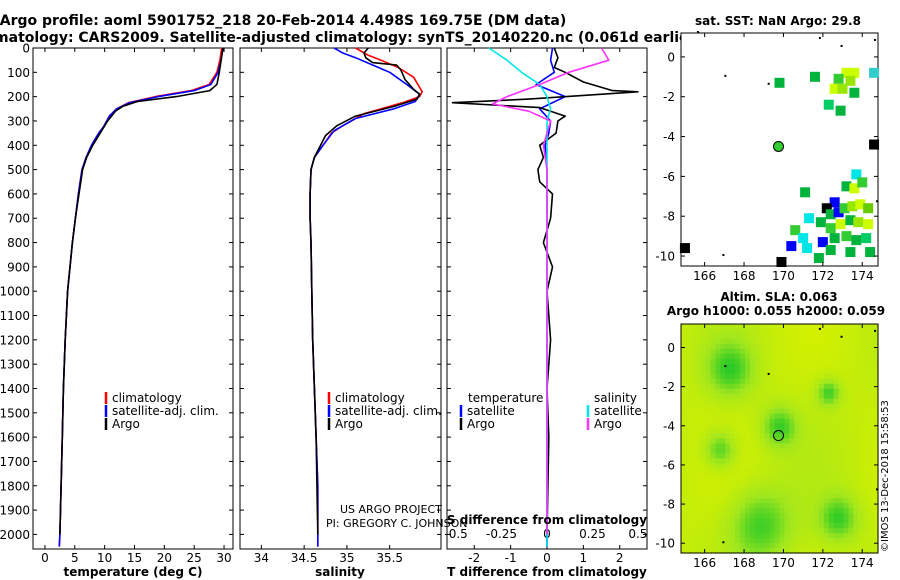 The image size is (900, 580). What do you see at coordinates (18, 121) in the screenshot?
I see `depth-tick-label: 300` at bounding box center [18, 121].